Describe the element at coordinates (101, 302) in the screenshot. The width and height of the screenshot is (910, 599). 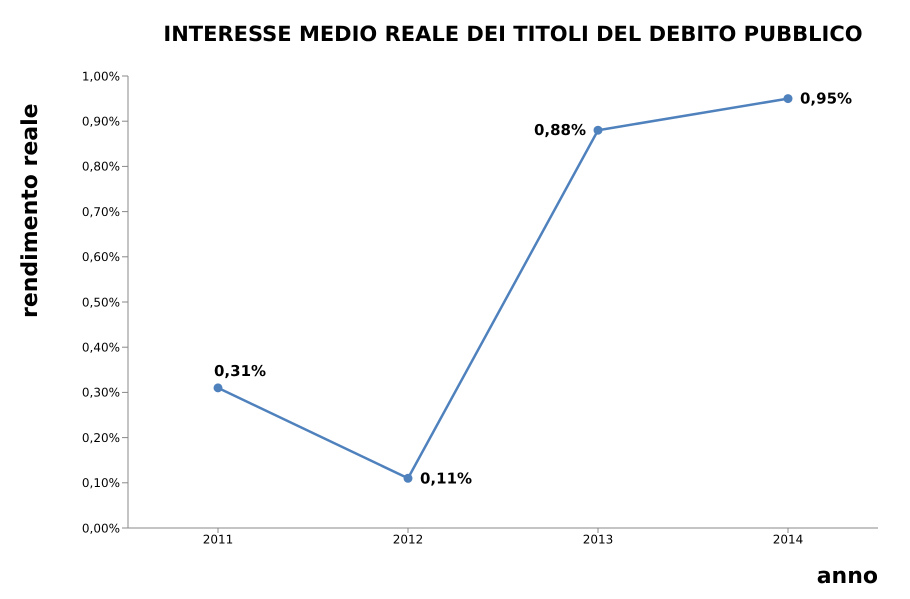
I see `y-tick-label: 0,50%` at that location.